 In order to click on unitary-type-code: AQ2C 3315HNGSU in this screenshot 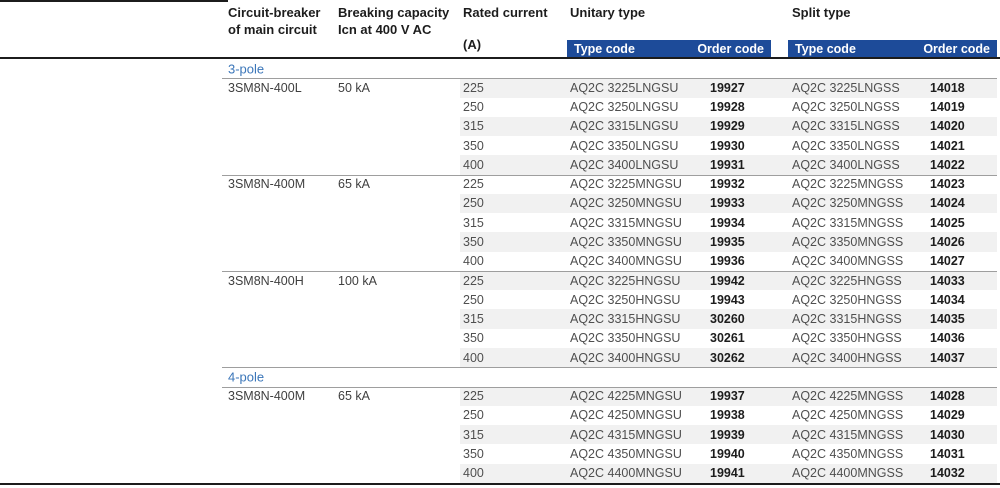, I will do `click(625, 319)`.